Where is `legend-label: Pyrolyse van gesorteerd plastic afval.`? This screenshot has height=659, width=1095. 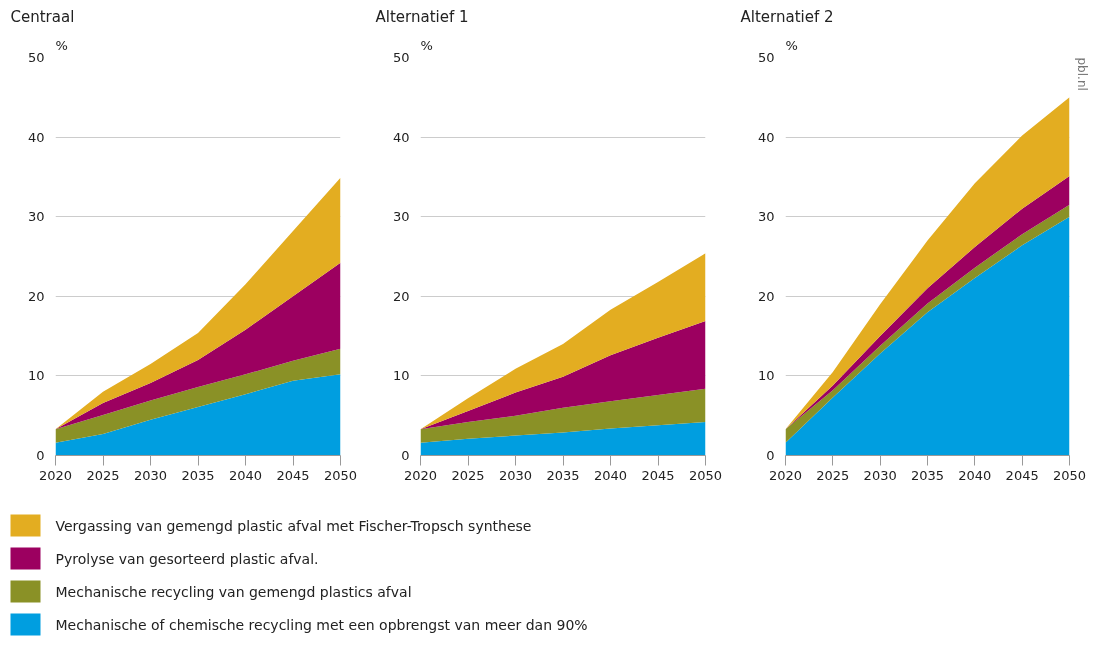
legend-label: Pyrolyse van gesorteerd plastic afval. is located at coordinates (187, 558).